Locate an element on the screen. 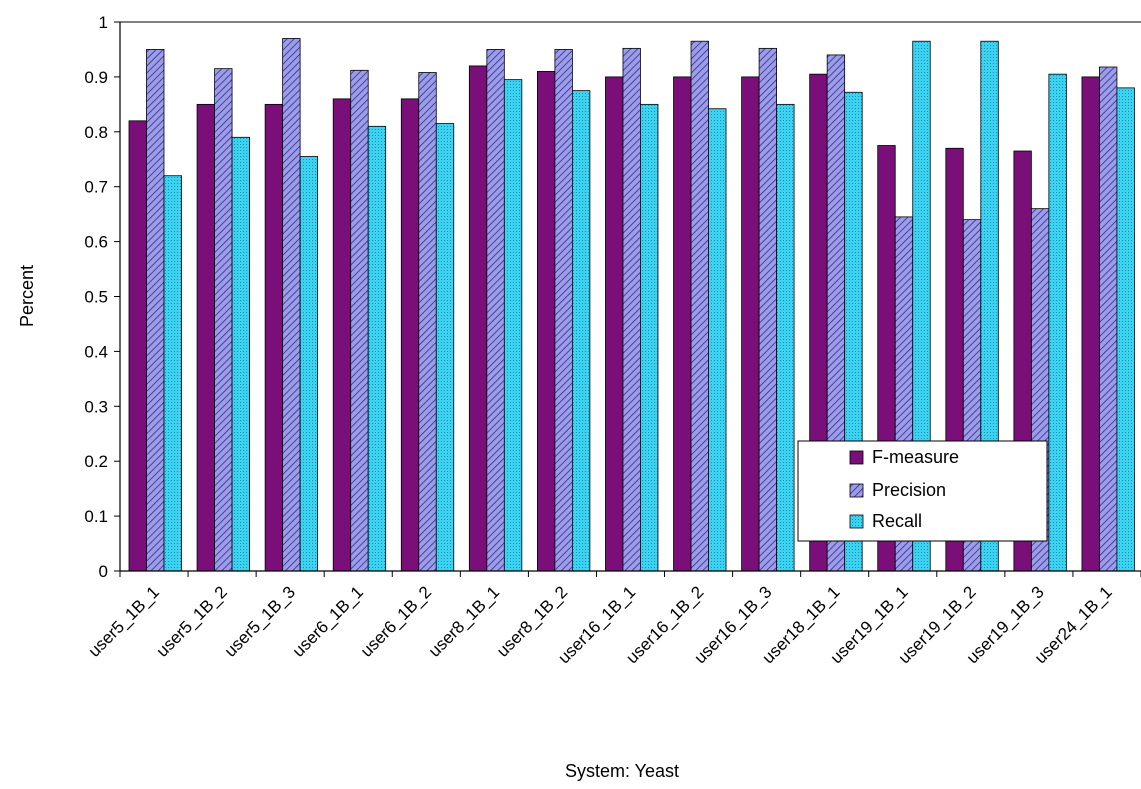 This screenshot has width=1141, height=789. legend-label-f-measure: F-measure is located at coordinates (915, 457).